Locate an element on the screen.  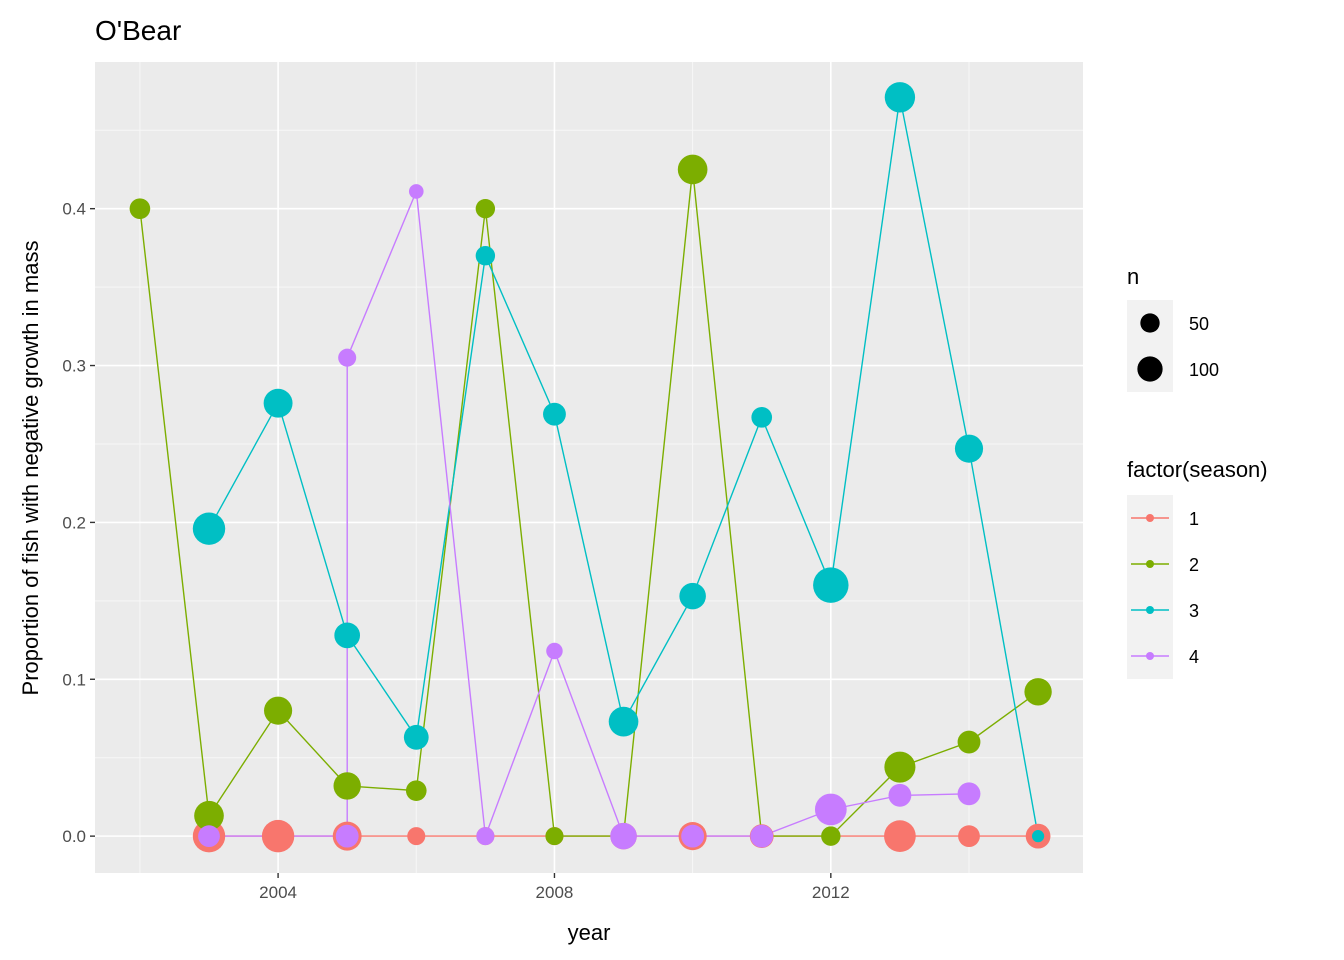
y-tick-label: 0.4 is located at coordinates (74, 209).